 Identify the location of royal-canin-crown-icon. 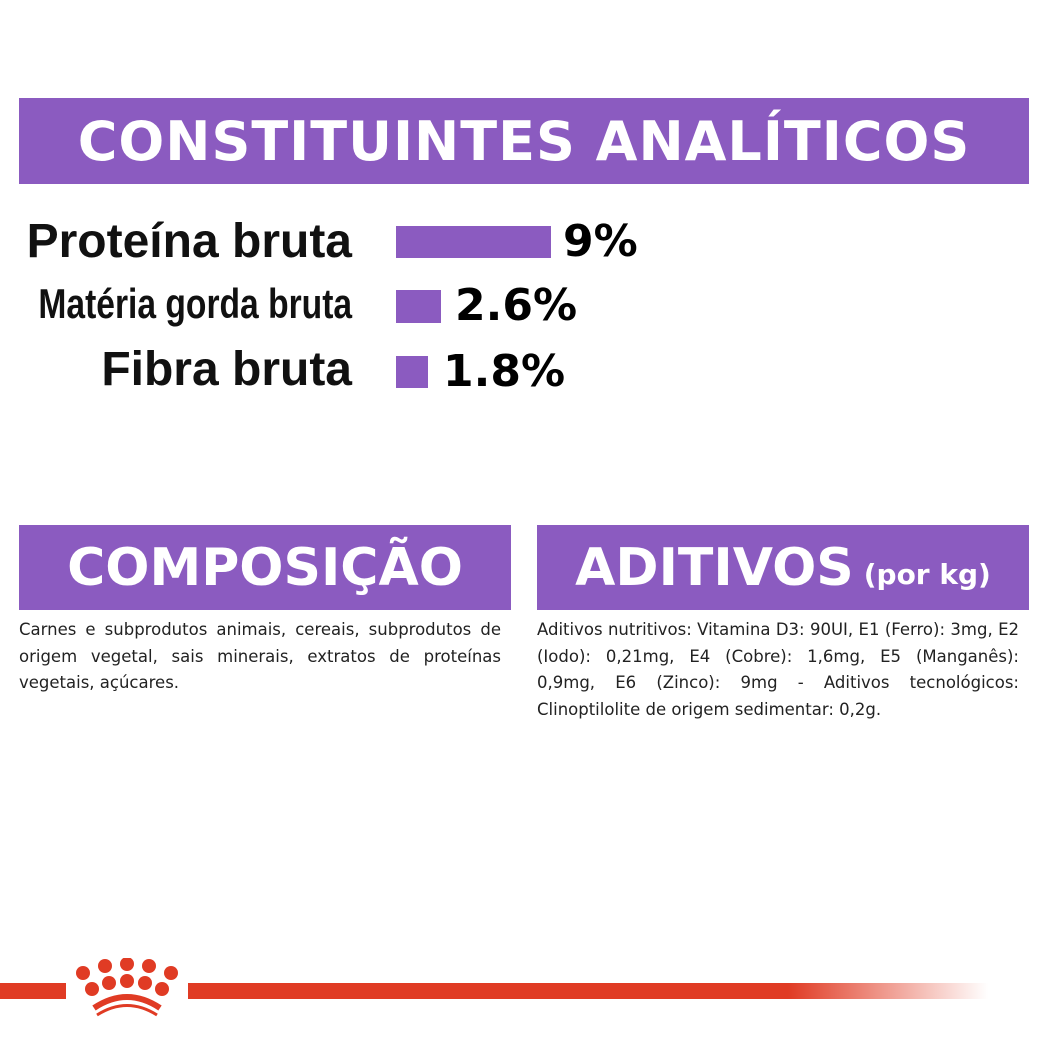
(127, 987).